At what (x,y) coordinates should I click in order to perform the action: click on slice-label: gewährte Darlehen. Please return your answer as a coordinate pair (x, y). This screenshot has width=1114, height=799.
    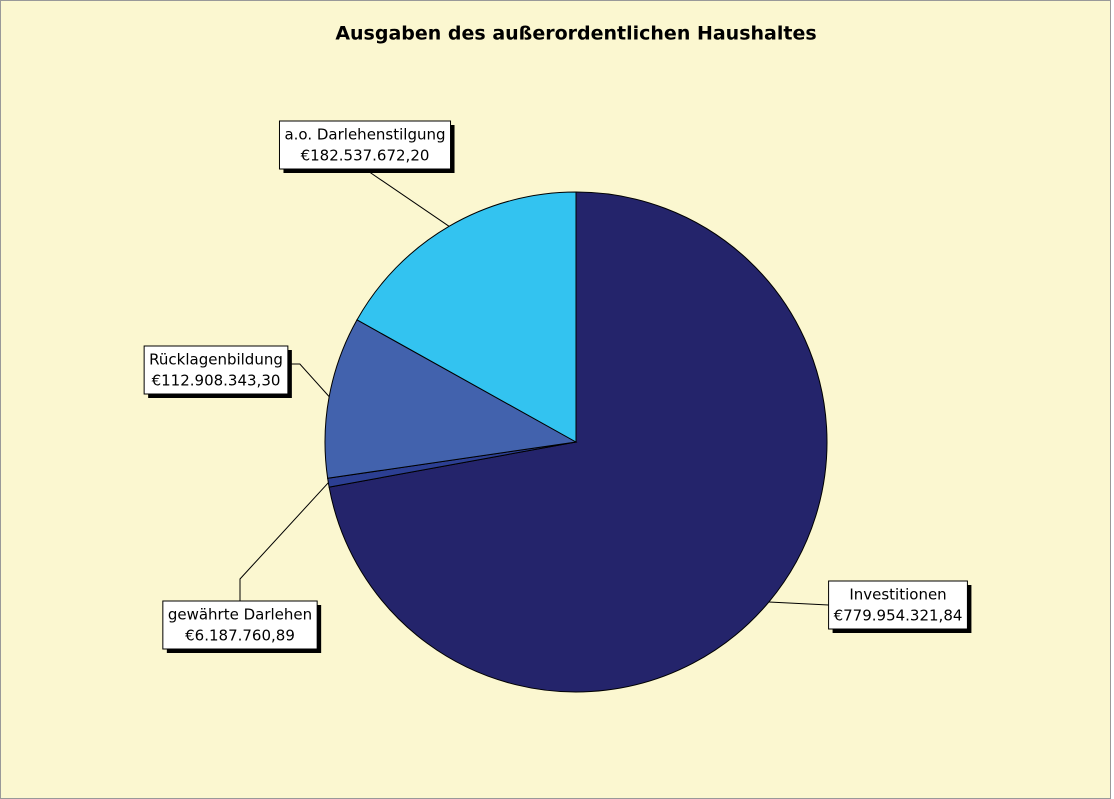
    Looking at the image, I should click on (240, 615).